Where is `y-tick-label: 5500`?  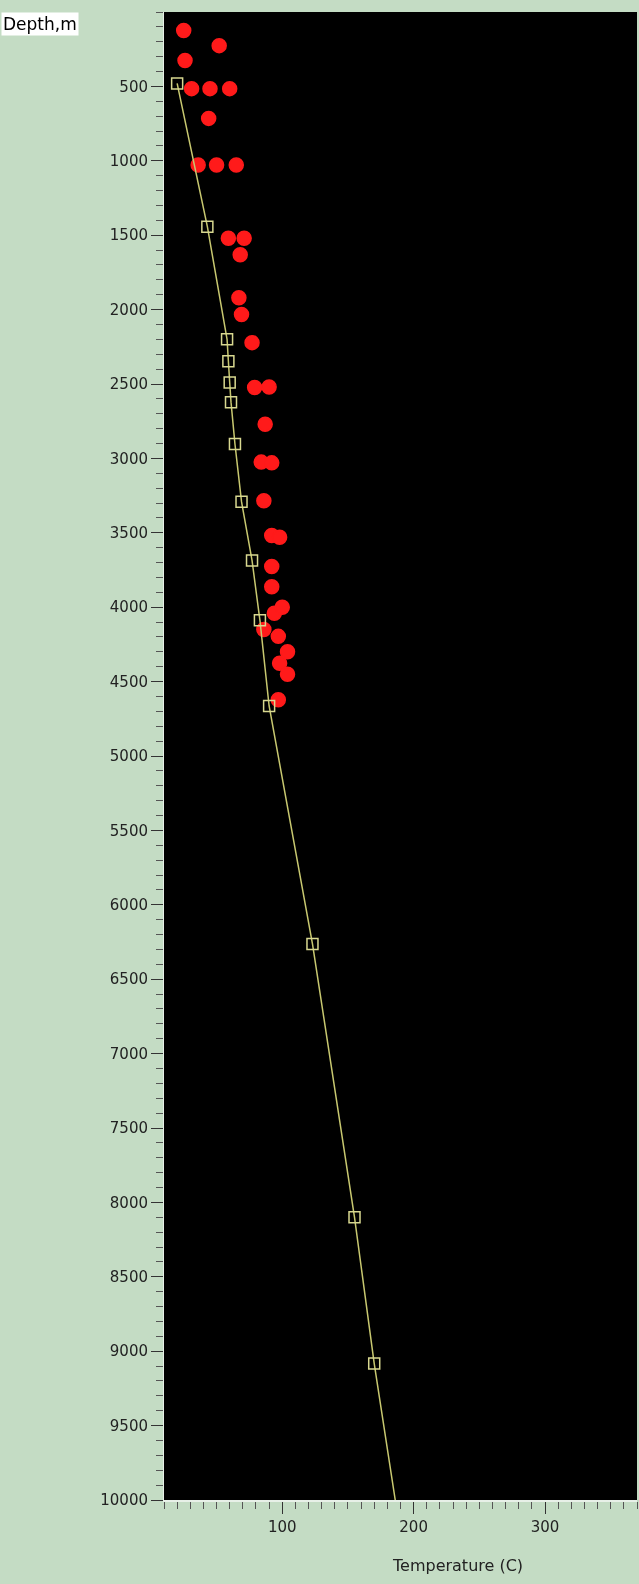 y-tick-label: 5500 is located at coordinates (128, 830).